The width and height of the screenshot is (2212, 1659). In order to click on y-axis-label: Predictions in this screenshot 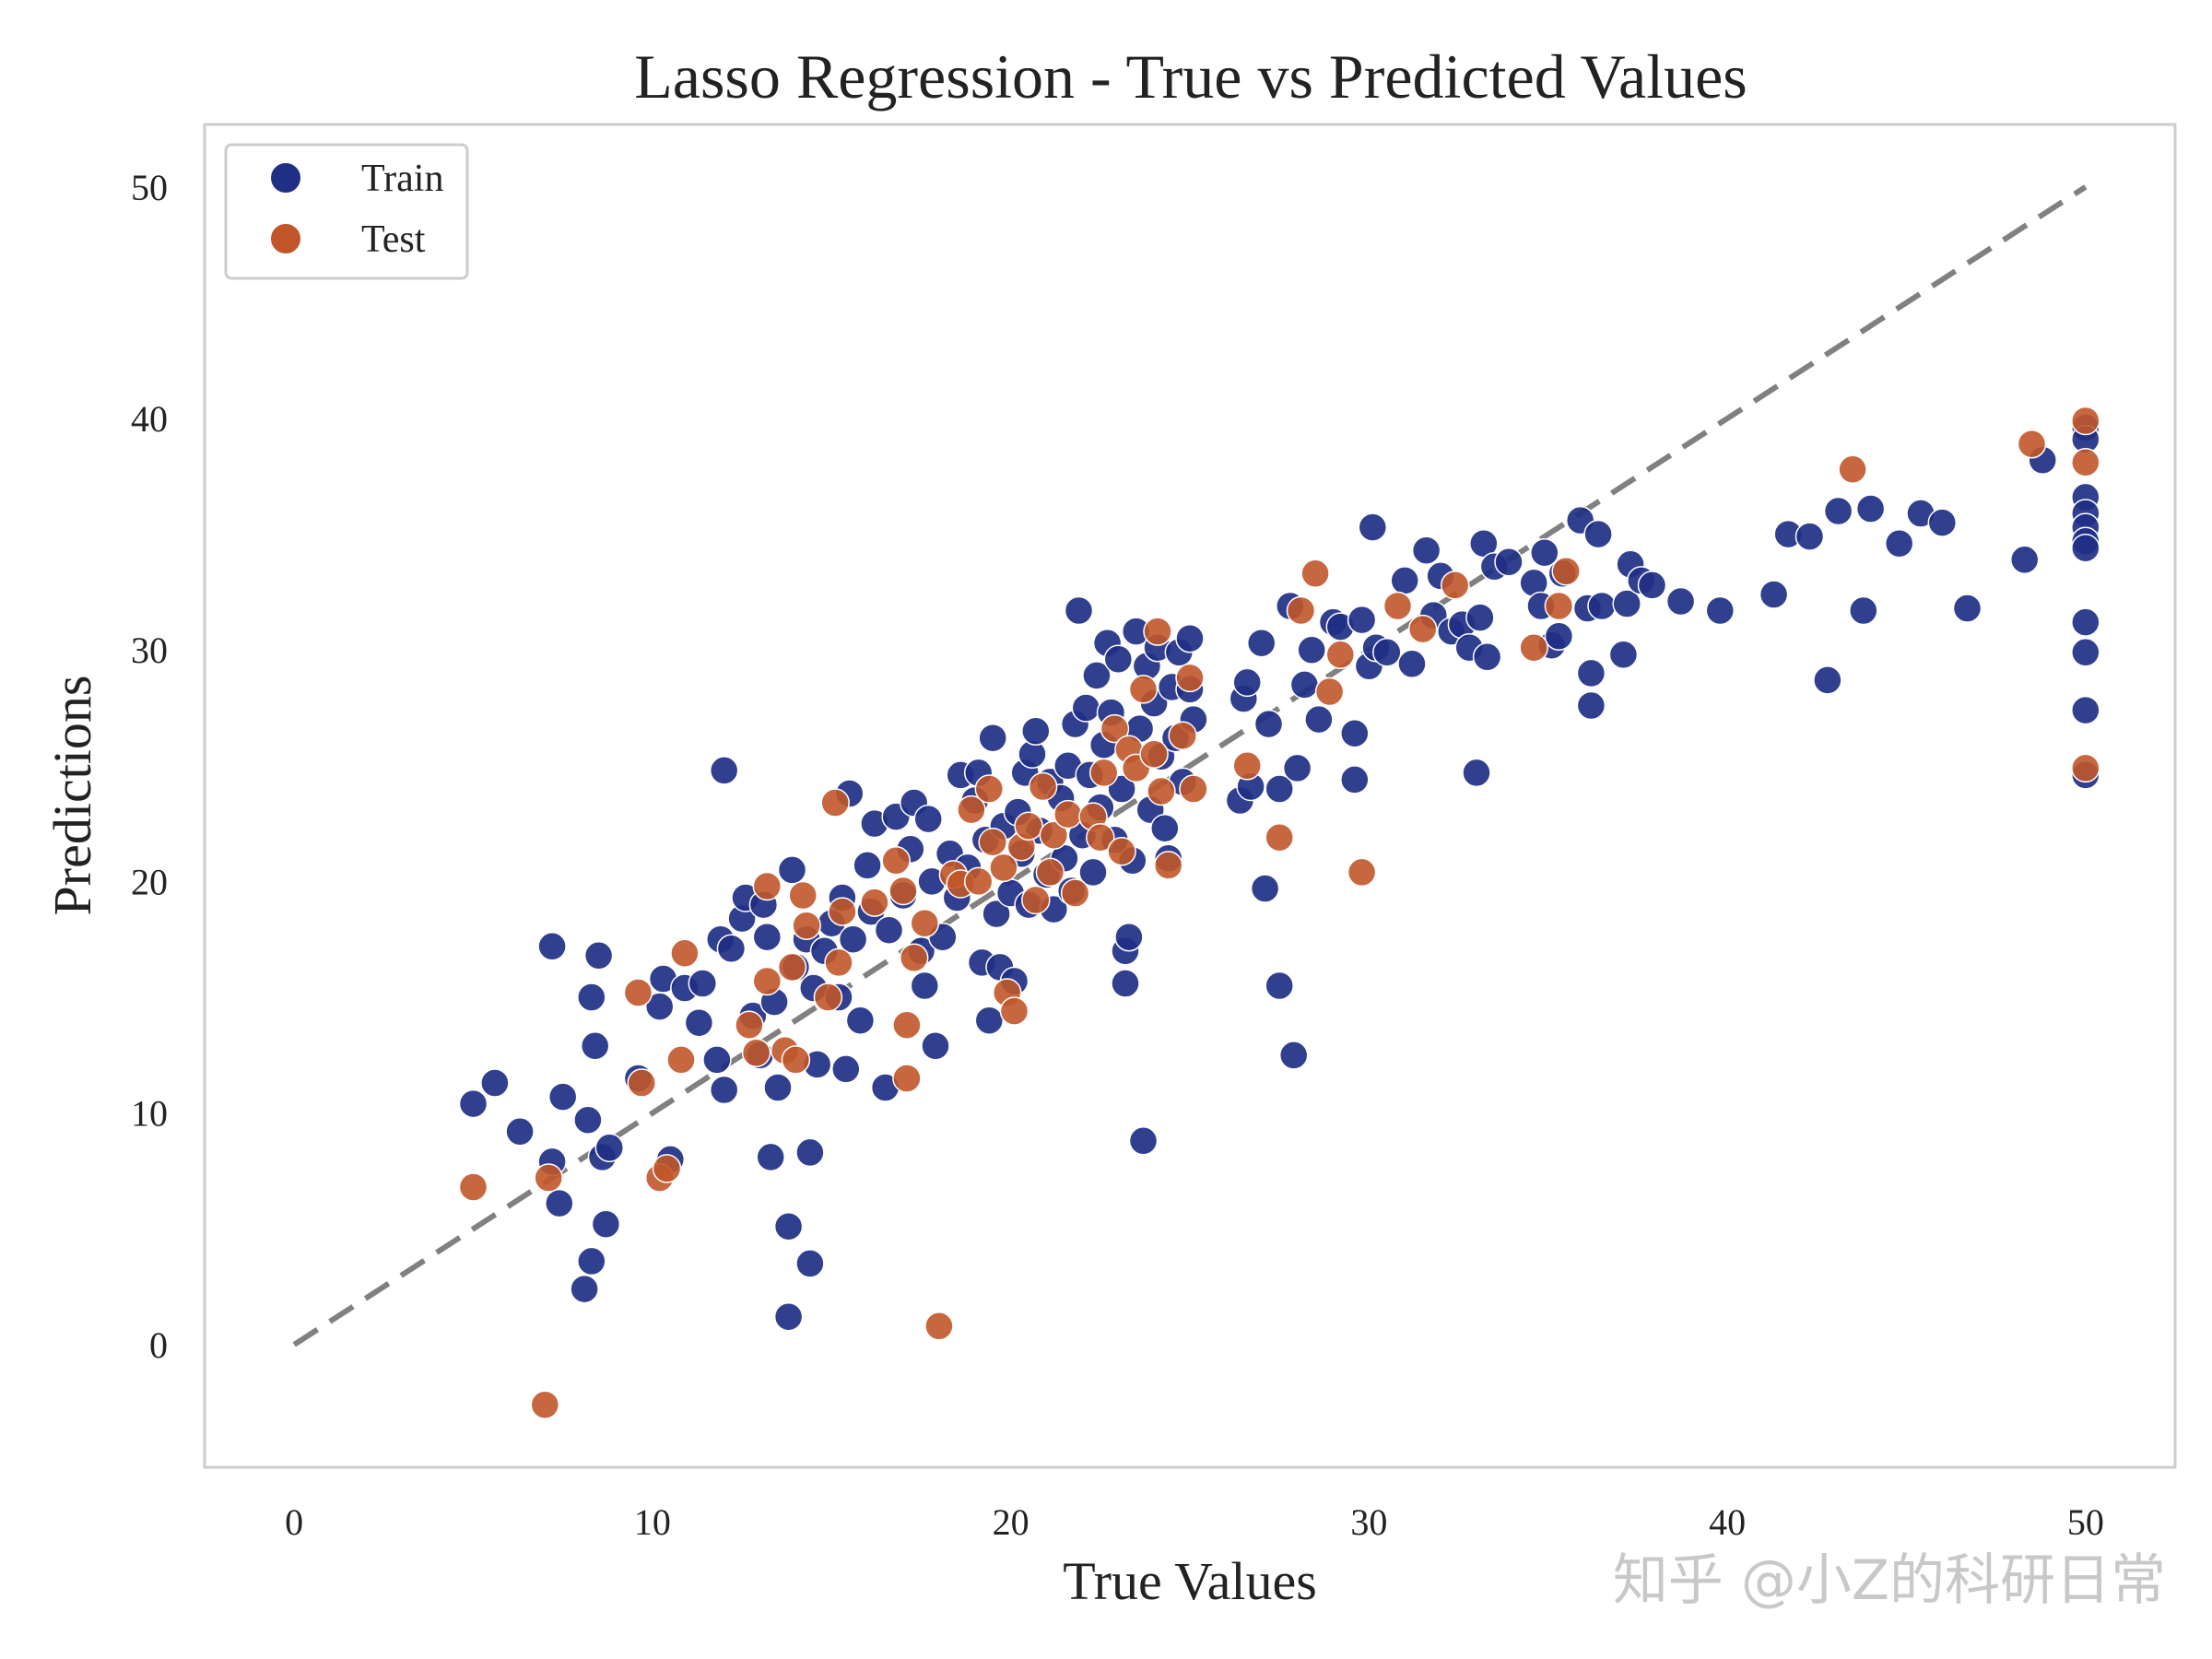, I will do `click(72, 796)`.